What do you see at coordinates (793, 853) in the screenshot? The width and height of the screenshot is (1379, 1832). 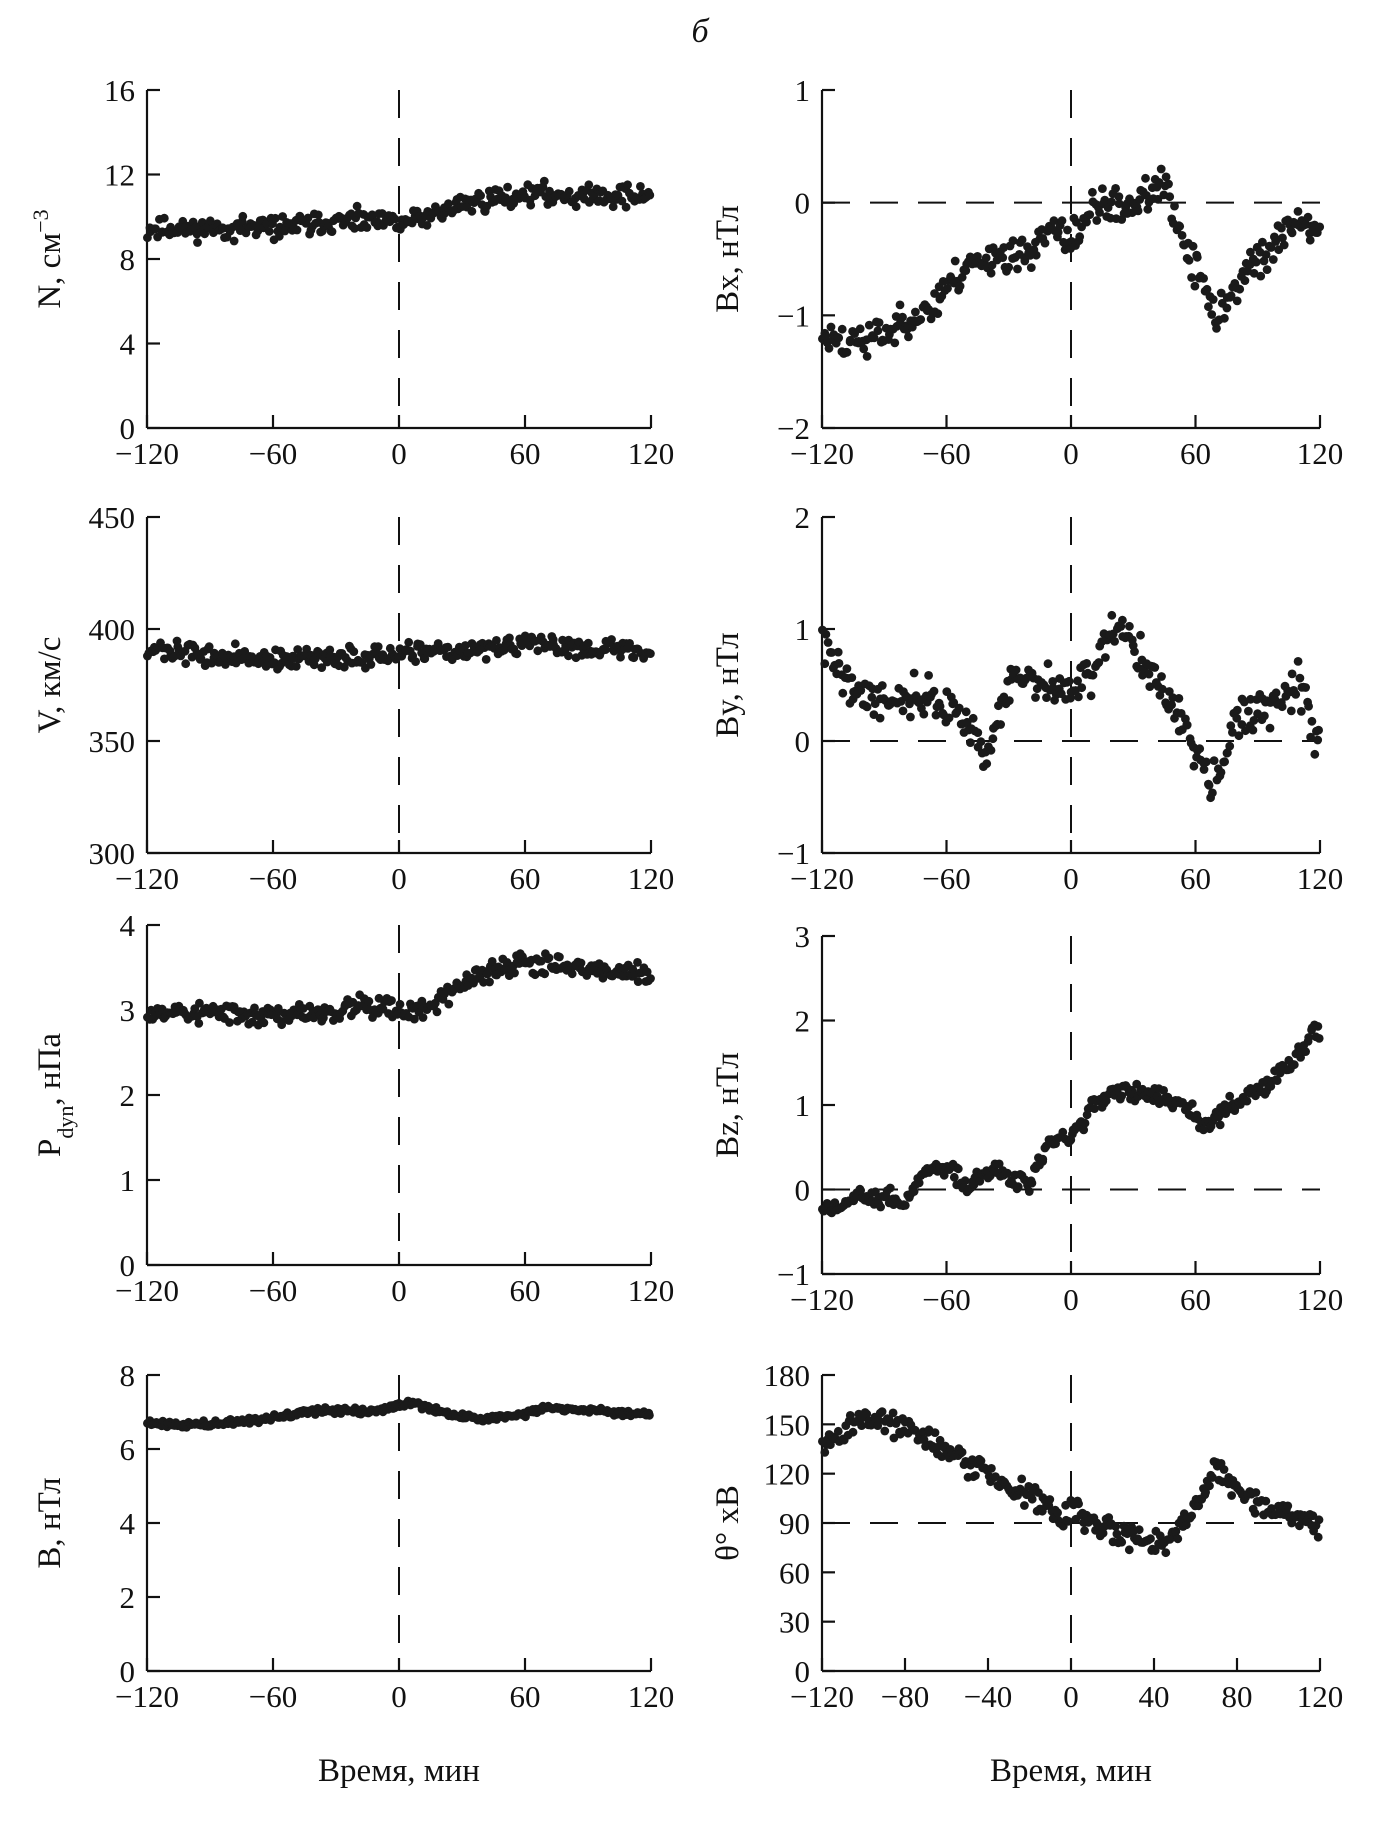 I see `y-tick-label: −1` at bounding box center [793, 853].